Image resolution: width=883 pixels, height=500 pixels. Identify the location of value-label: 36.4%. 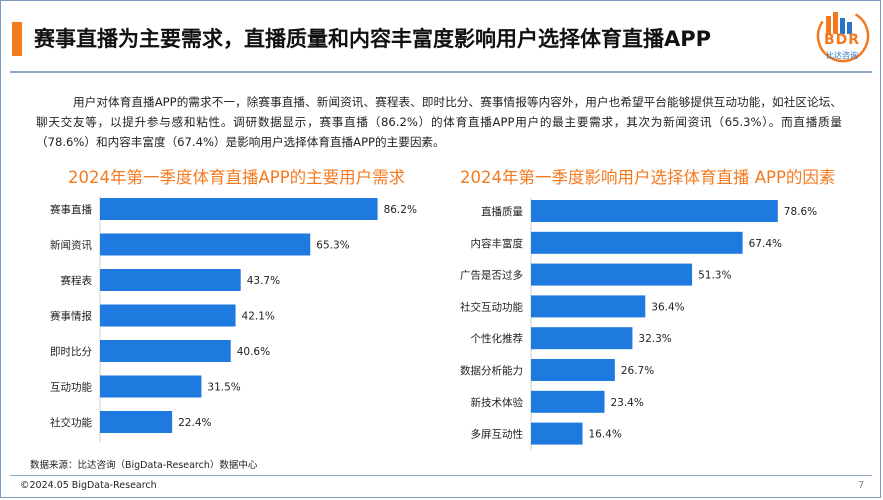
(667, 307).